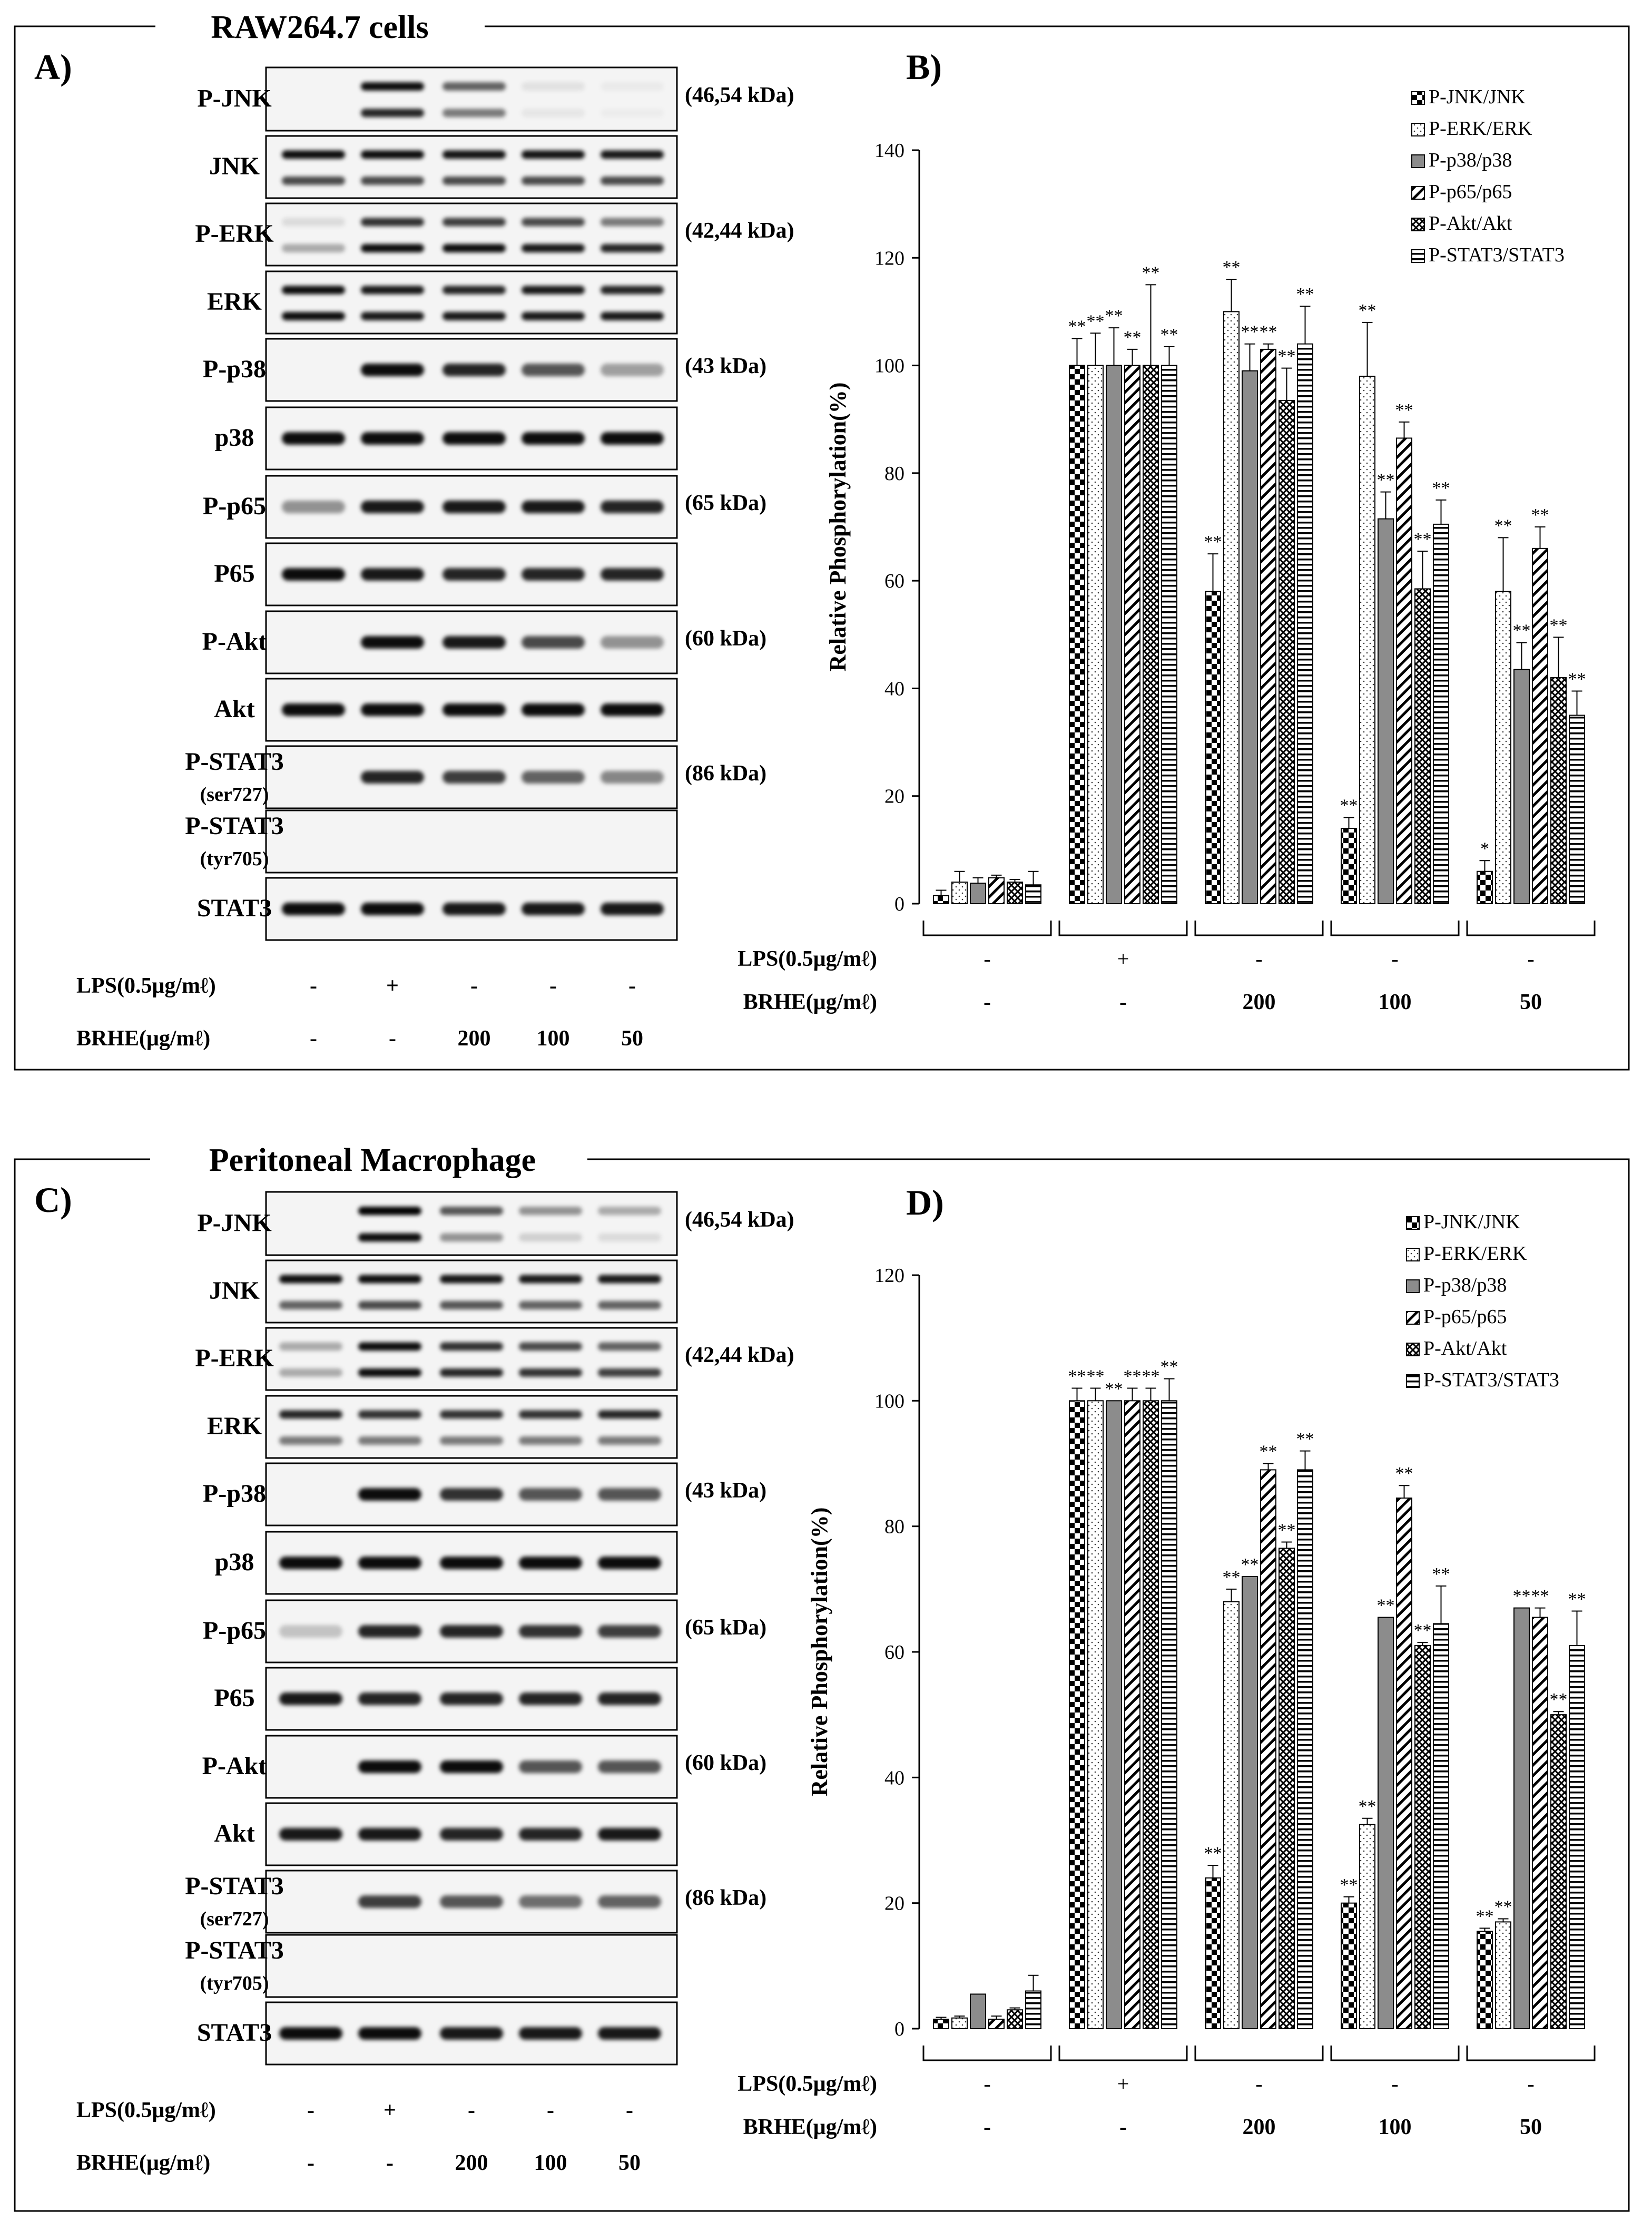 Image resolution: width=1652 pixels, height=2231 pixels. What do you see at coordinates (1123, 959) in the screenshot?
I see `group-lps-value: +` at bounding box center [1123, 959].